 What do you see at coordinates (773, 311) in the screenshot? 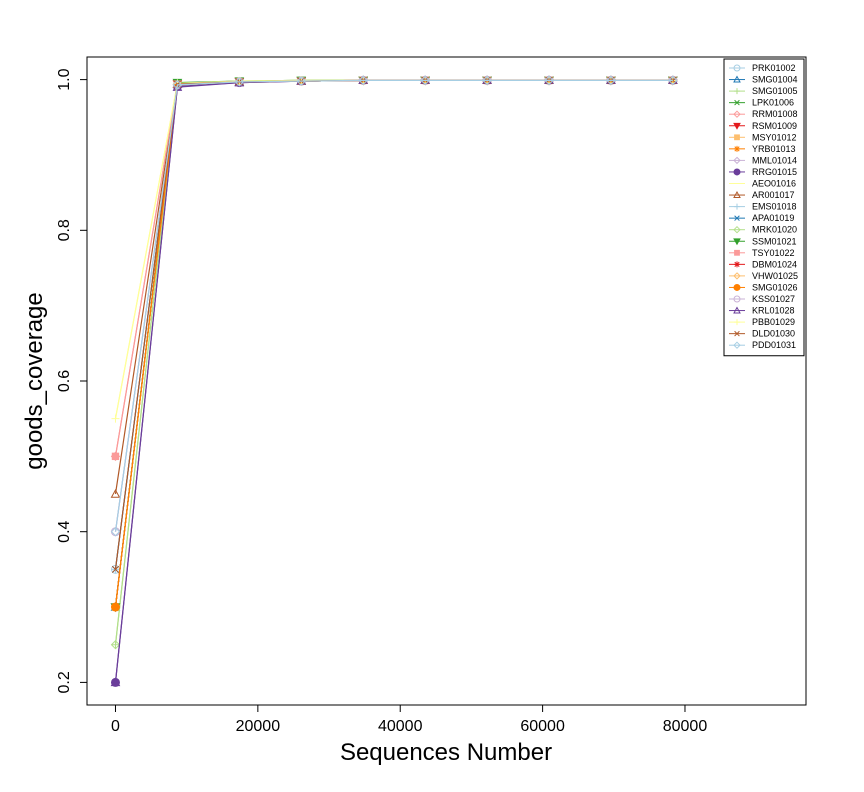
I see `legend-label: KRL01028` at bounding box center [773, 311].